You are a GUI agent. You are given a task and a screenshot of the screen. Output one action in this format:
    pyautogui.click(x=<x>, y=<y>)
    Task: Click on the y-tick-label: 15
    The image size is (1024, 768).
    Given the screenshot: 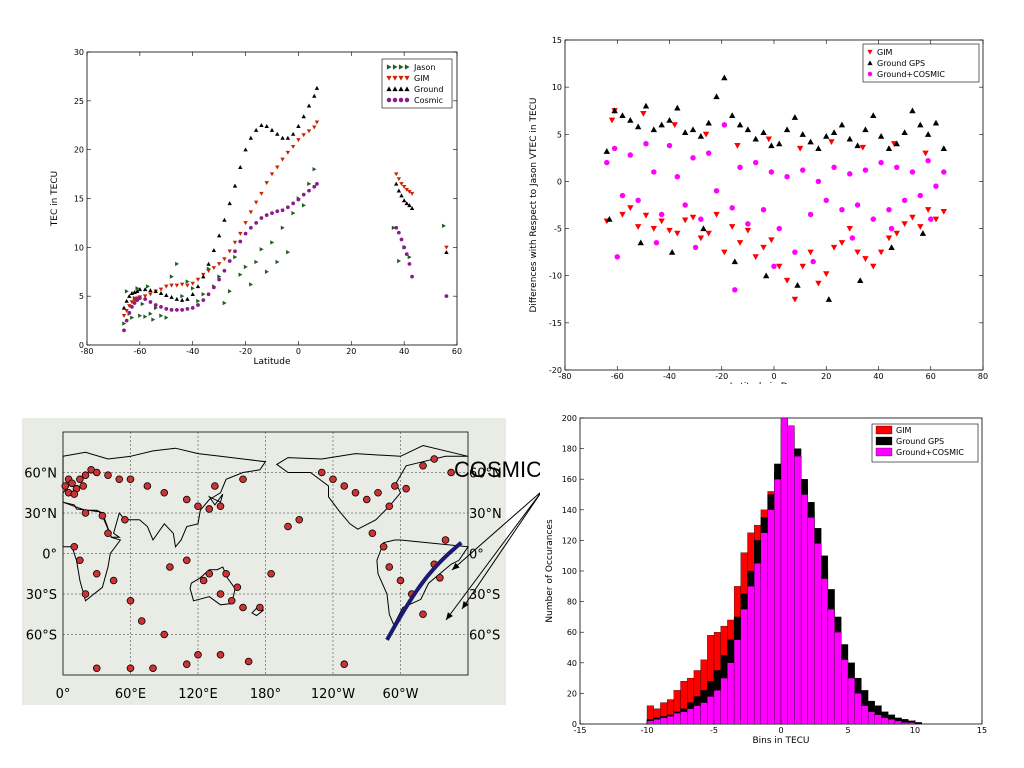 What is the action you would take?
    pyautogui.click(x=79, y=199)
    